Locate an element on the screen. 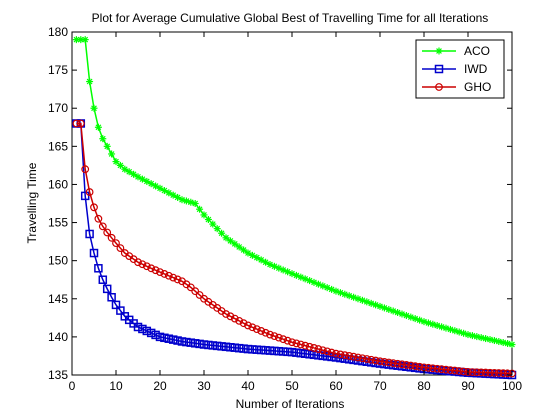 The image size is (560, 420). legend-item-aco: ACO is located at coordinates (456, 51).